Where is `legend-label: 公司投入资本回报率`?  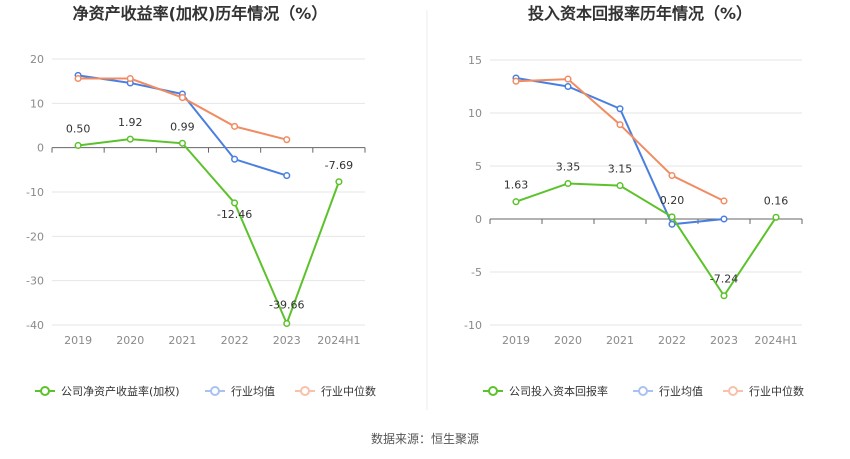 legend-label: 公司投入资本回报率 is located at coordinates (558, 391).